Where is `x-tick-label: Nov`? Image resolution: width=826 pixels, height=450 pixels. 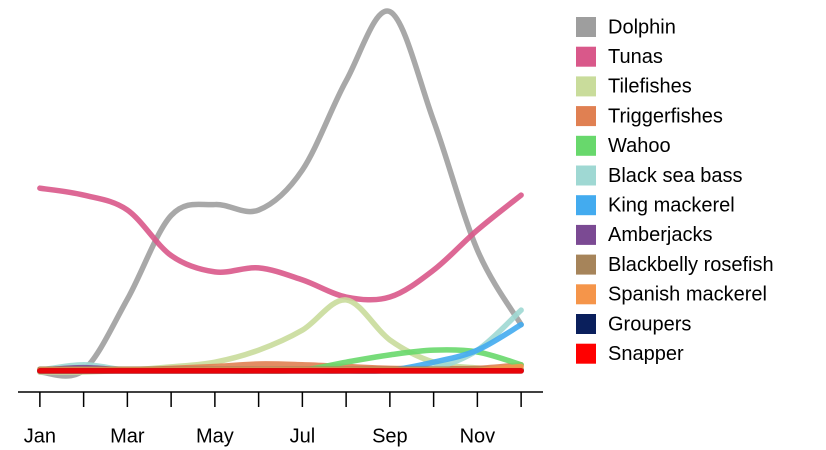
x-tick-label: Nov is located at coordinates (478, 436).